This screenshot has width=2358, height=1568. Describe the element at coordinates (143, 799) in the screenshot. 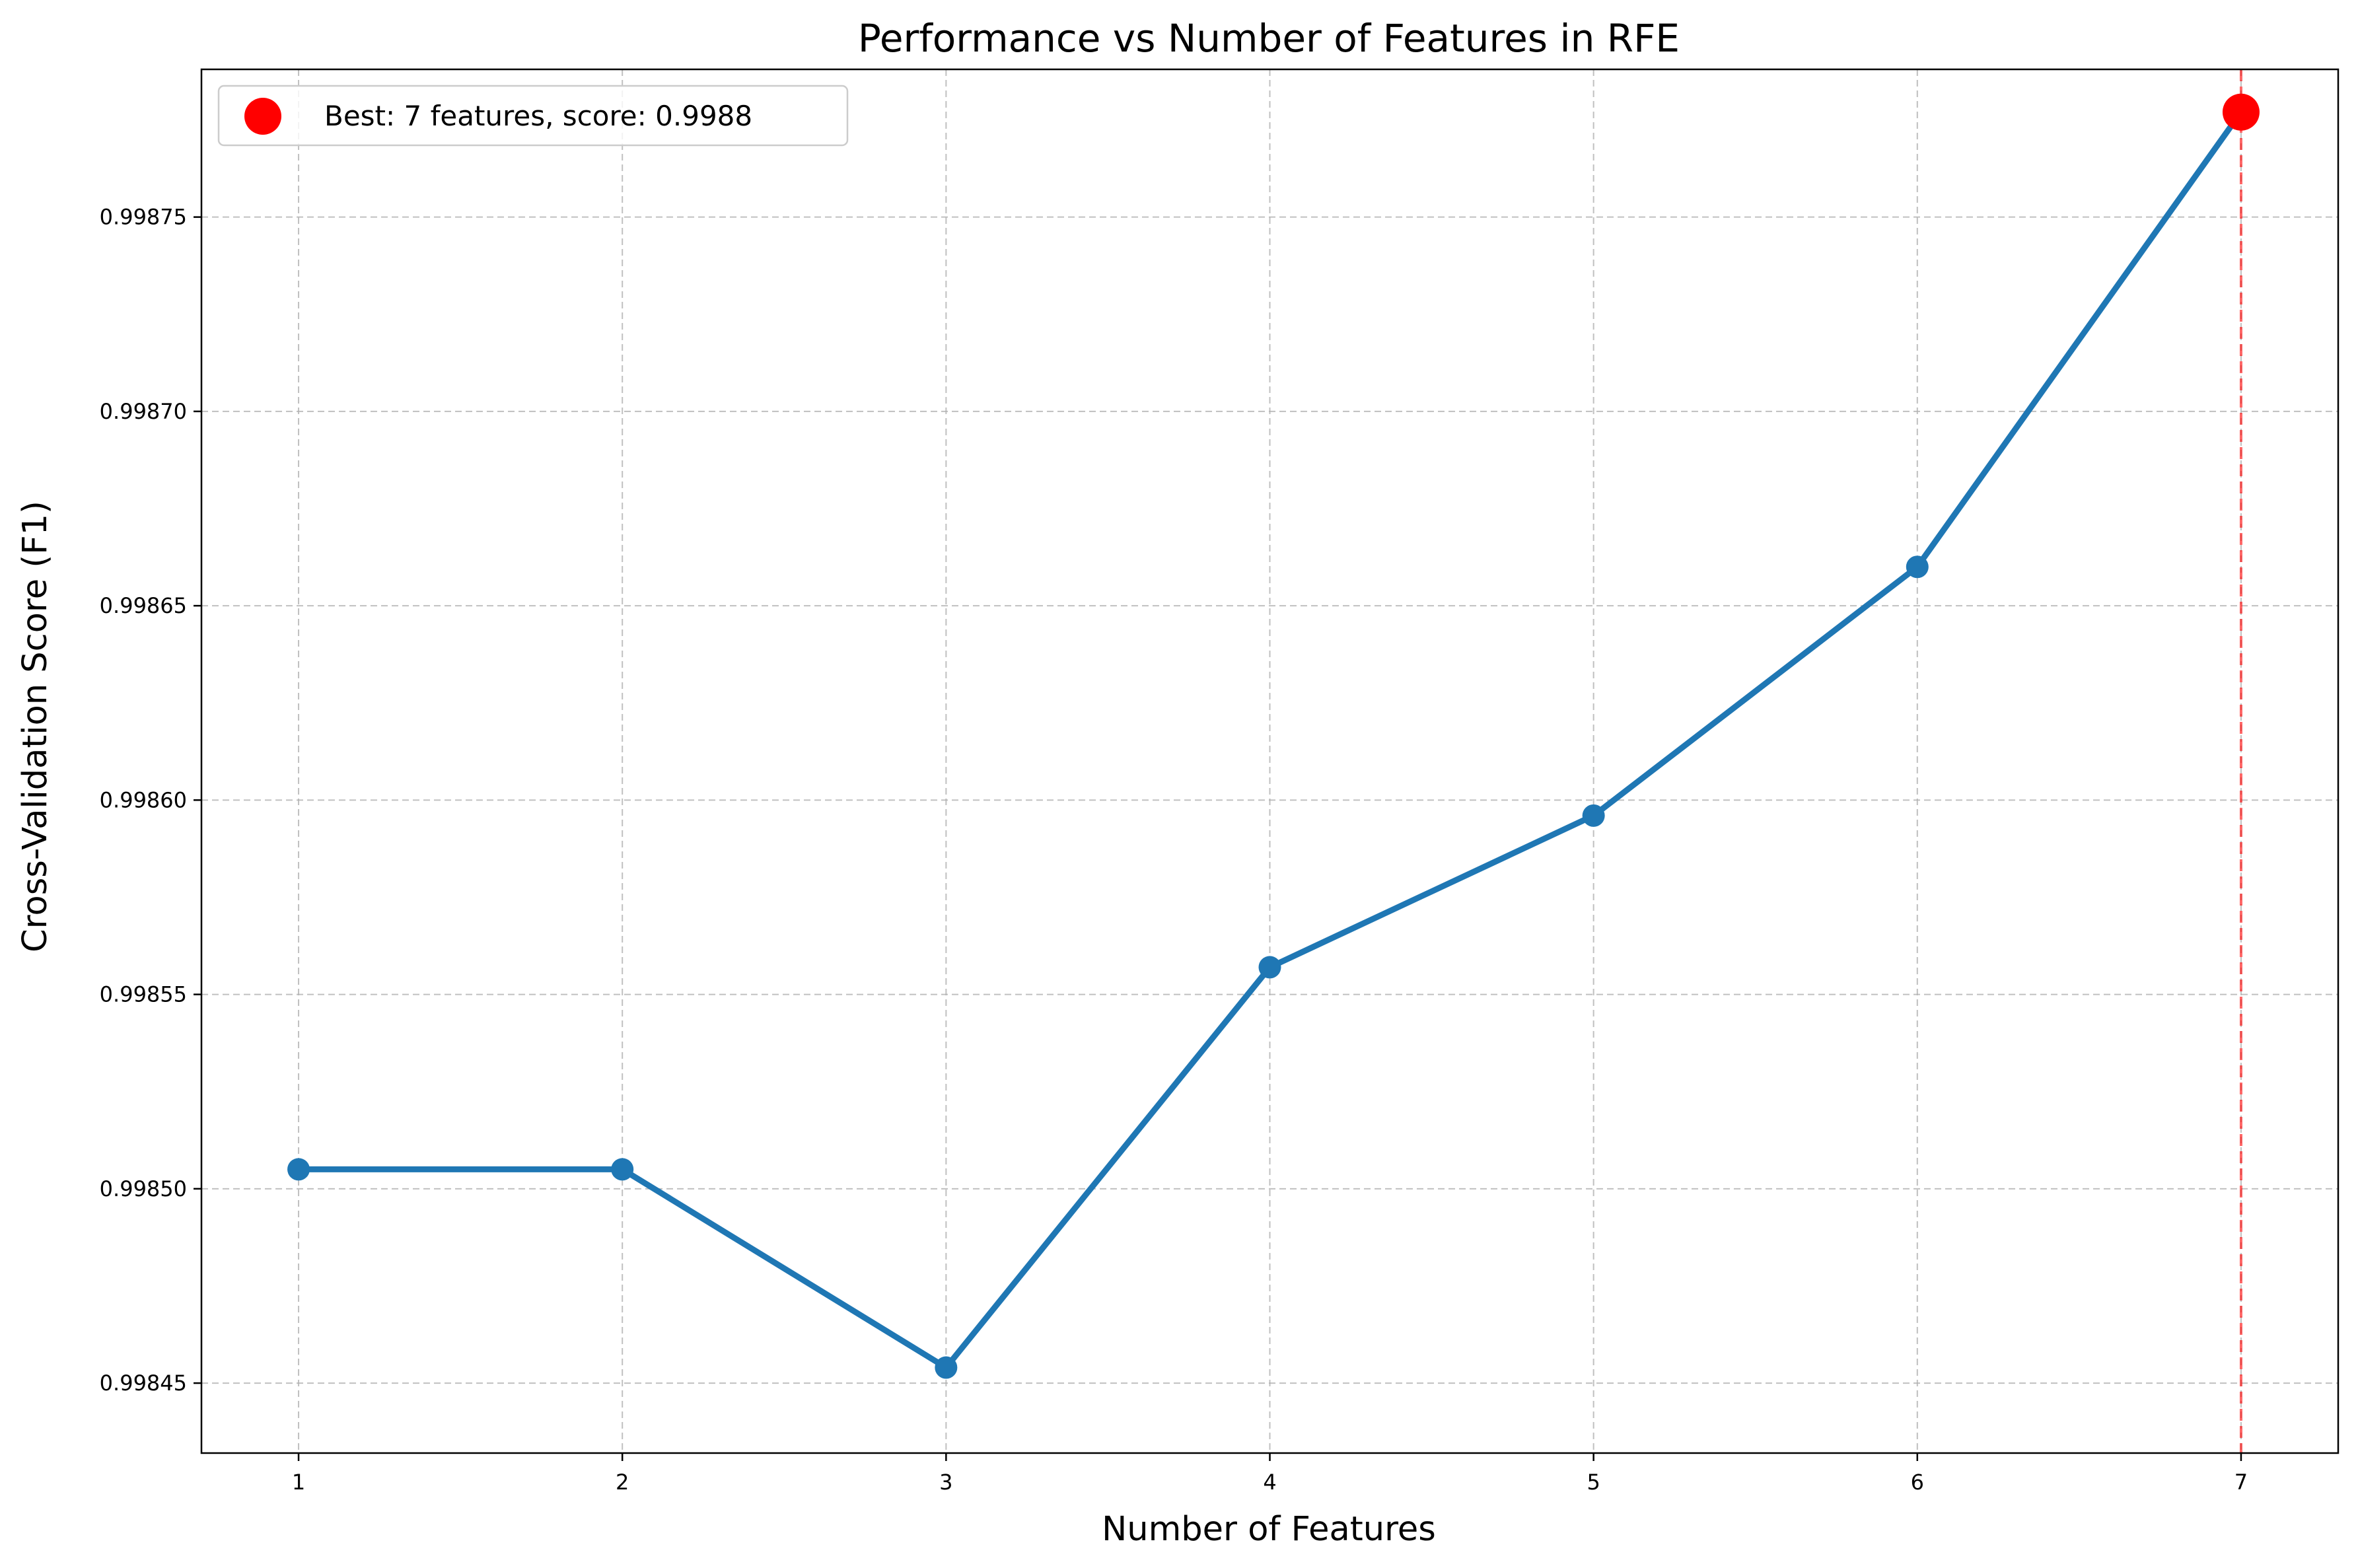

I see `y-tick-label: 0.99860` at that location.